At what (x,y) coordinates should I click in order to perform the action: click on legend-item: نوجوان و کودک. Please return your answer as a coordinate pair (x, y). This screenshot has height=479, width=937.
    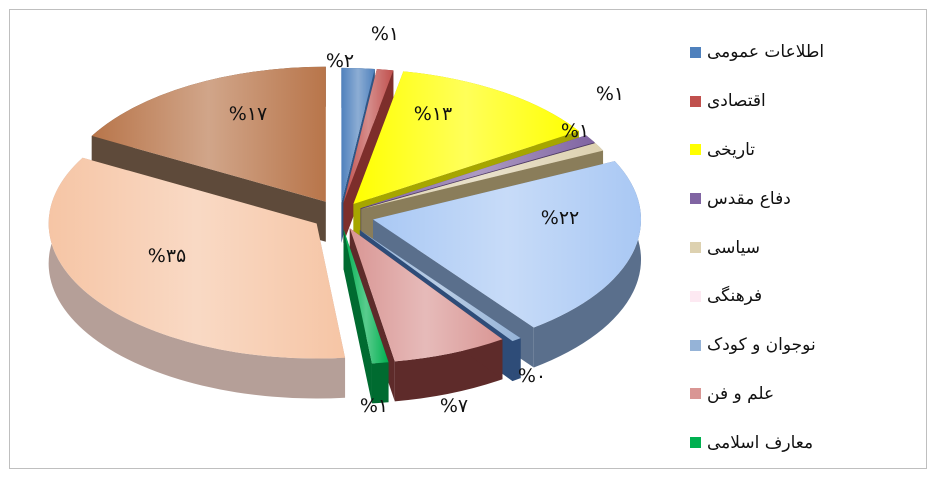
    Looking at the image, I should click on (800, 345).